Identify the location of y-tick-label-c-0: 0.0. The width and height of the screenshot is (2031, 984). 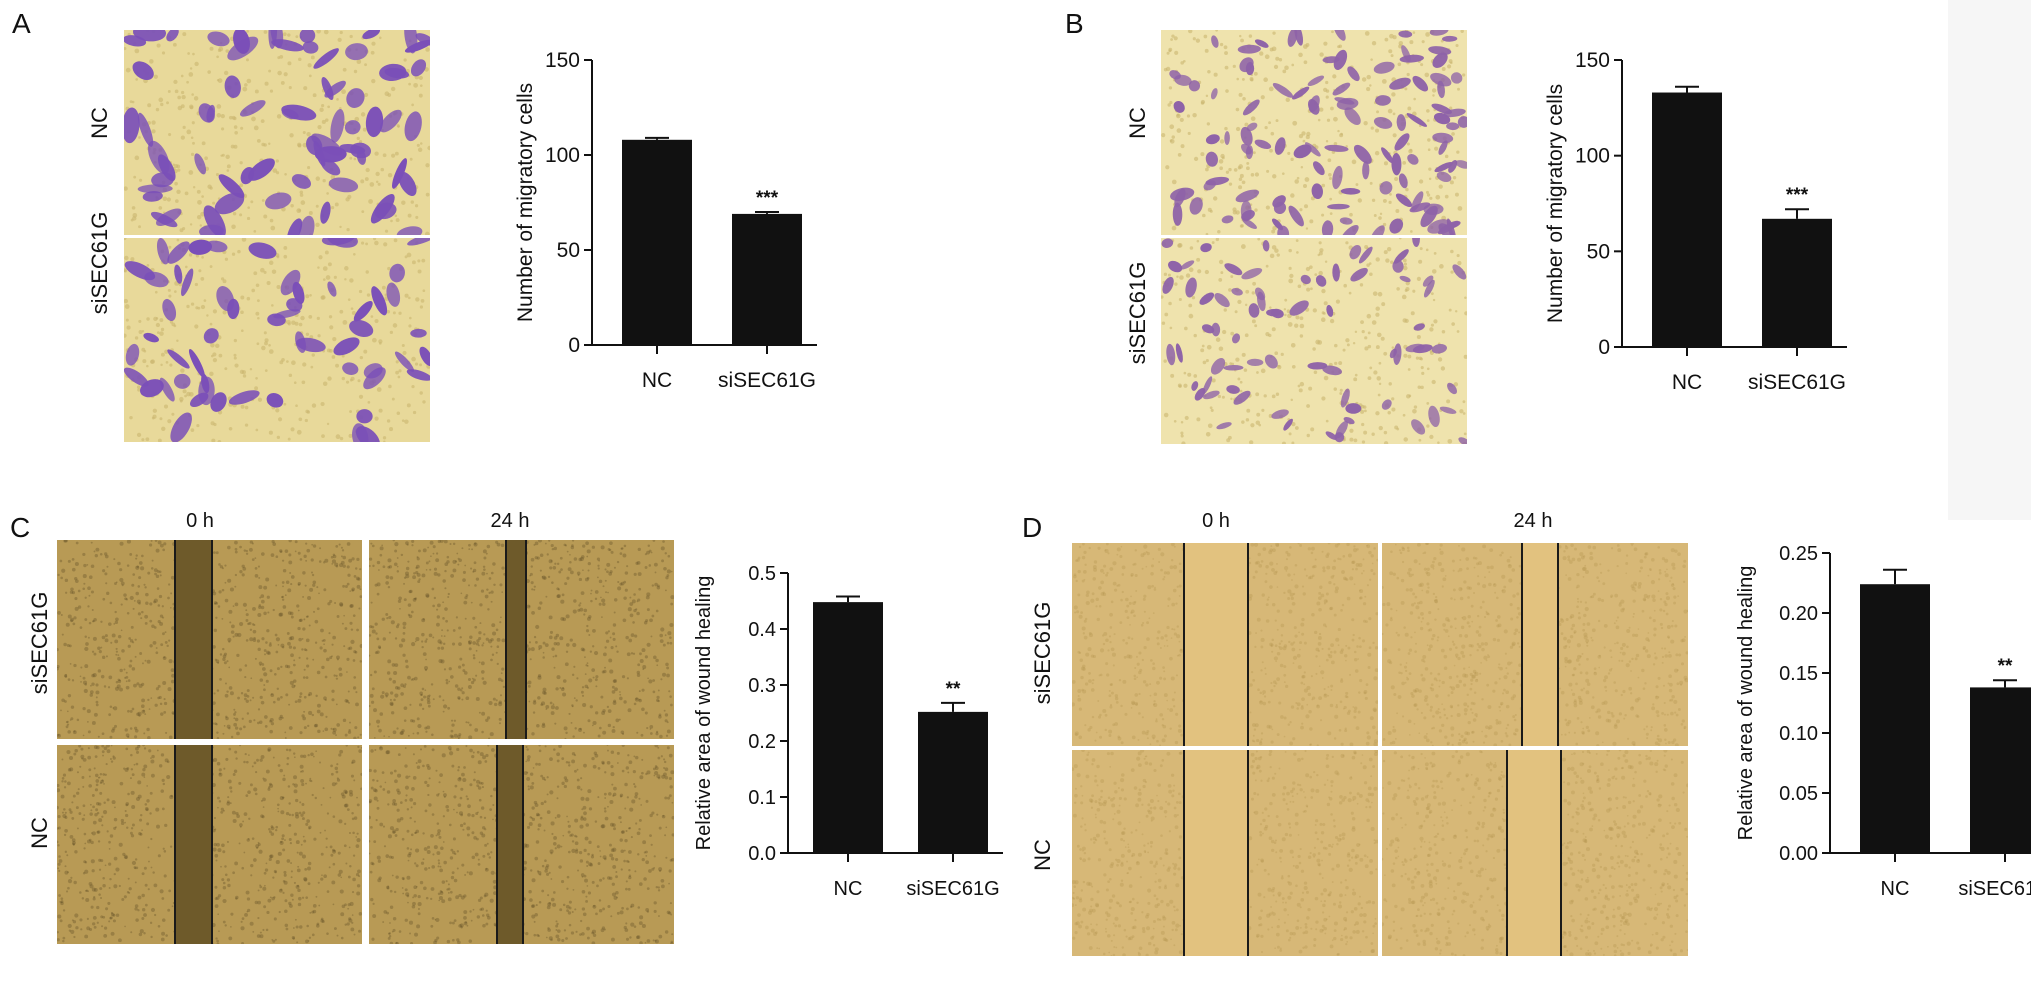
(762, 854).